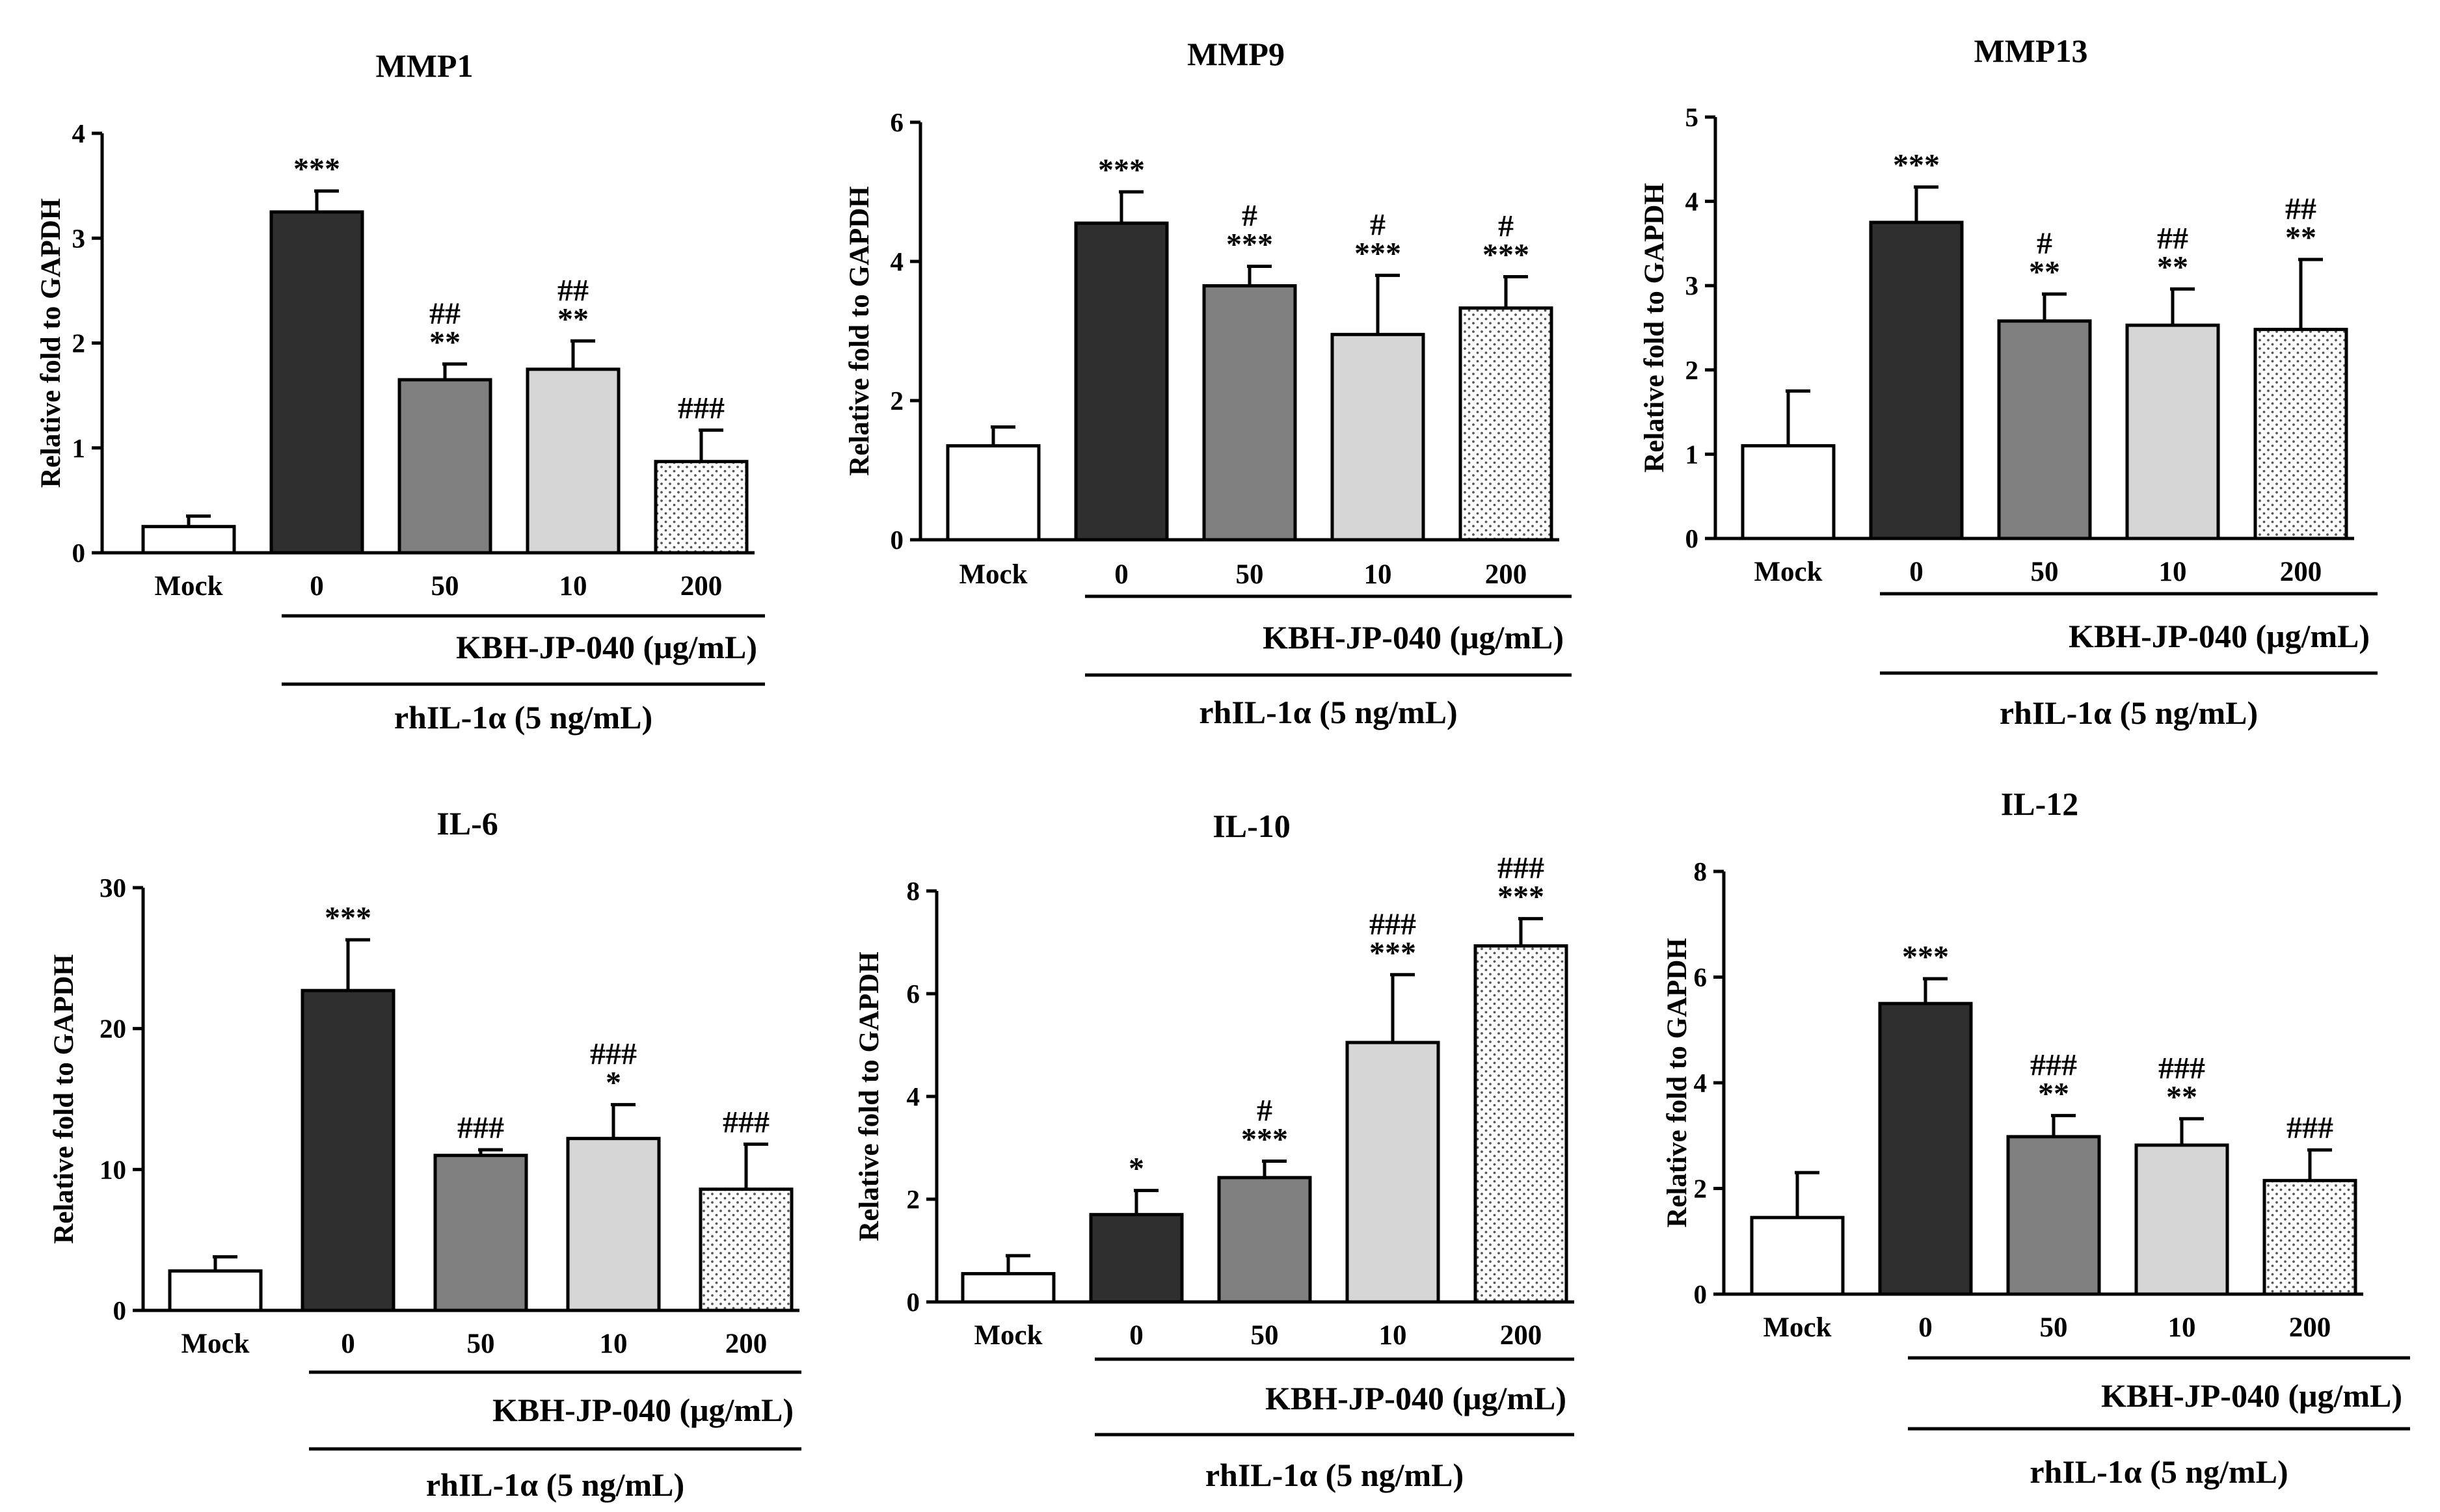 This screenshot has width=2440, height=1512. What do you see at coordinates (113, 1029) in the screenshot?
I see `y-tick-label: 20` at bounding box center [113, 1029].